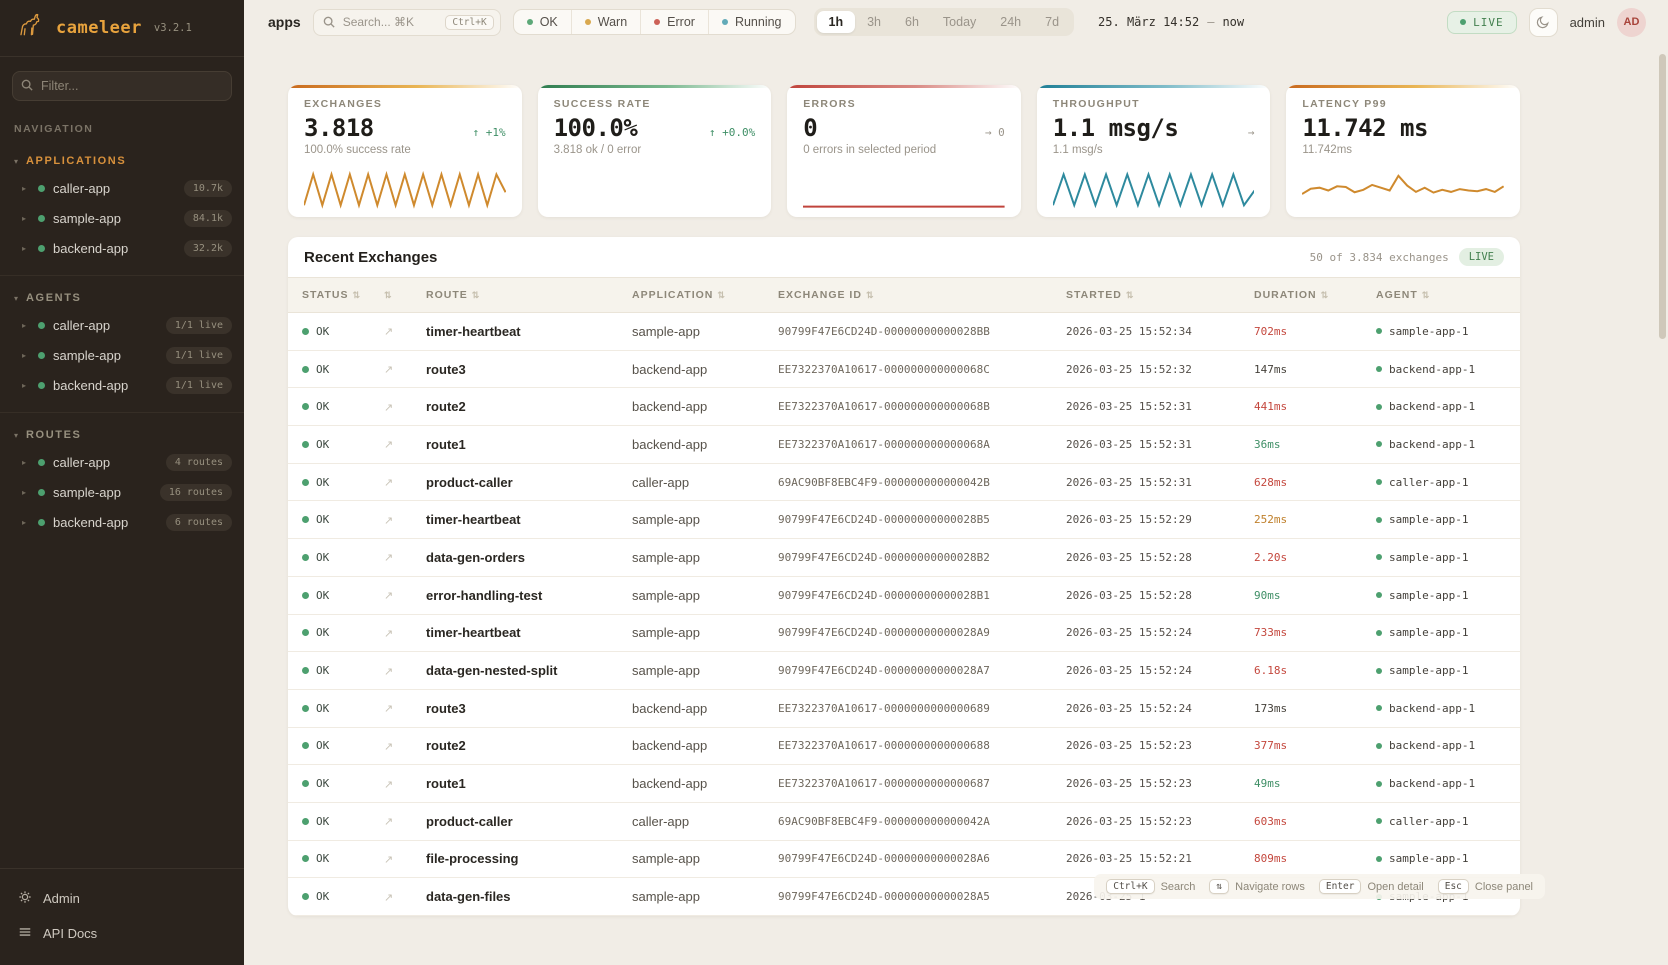 The image size is (1668, 965). Describe the element at coordinates (405, 295) in the screenshot. I see `column-header-open: ⇅` at that location.